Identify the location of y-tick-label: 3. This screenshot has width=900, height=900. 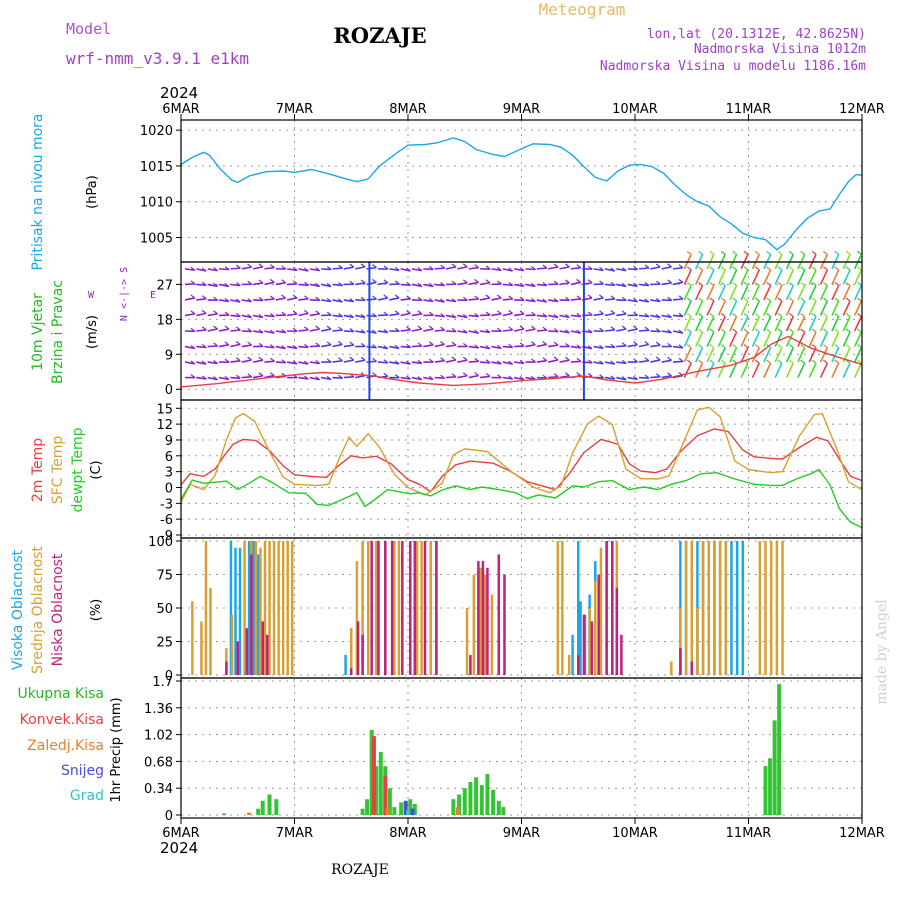
(169, 473).